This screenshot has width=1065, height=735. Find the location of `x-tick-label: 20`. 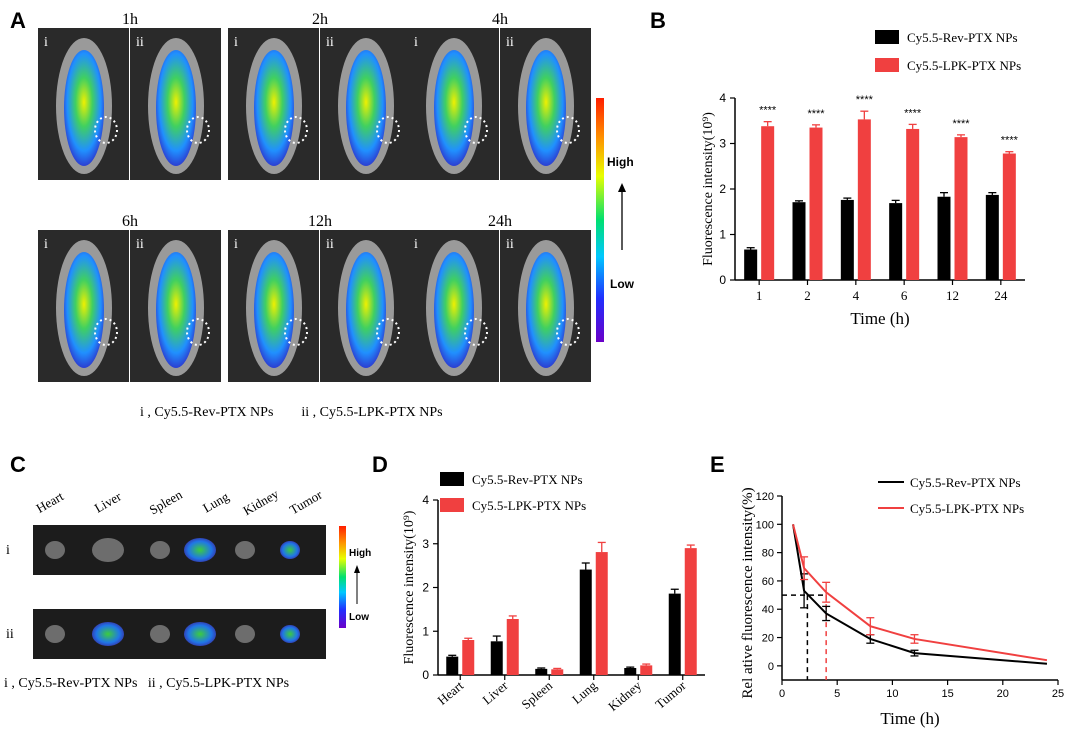

x-tick-label: 20 is located at coordinates (1003, 694).